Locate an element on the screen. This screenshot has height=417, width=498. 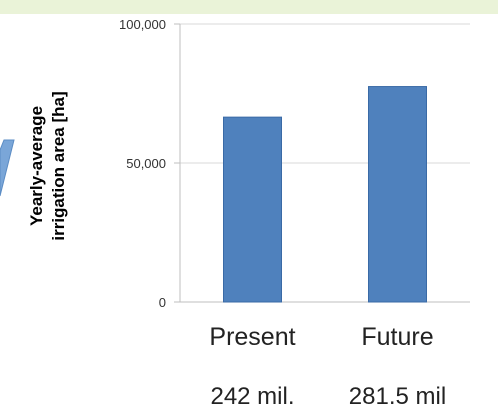
category-labels: Present Future is located at coordinates (321, 337).